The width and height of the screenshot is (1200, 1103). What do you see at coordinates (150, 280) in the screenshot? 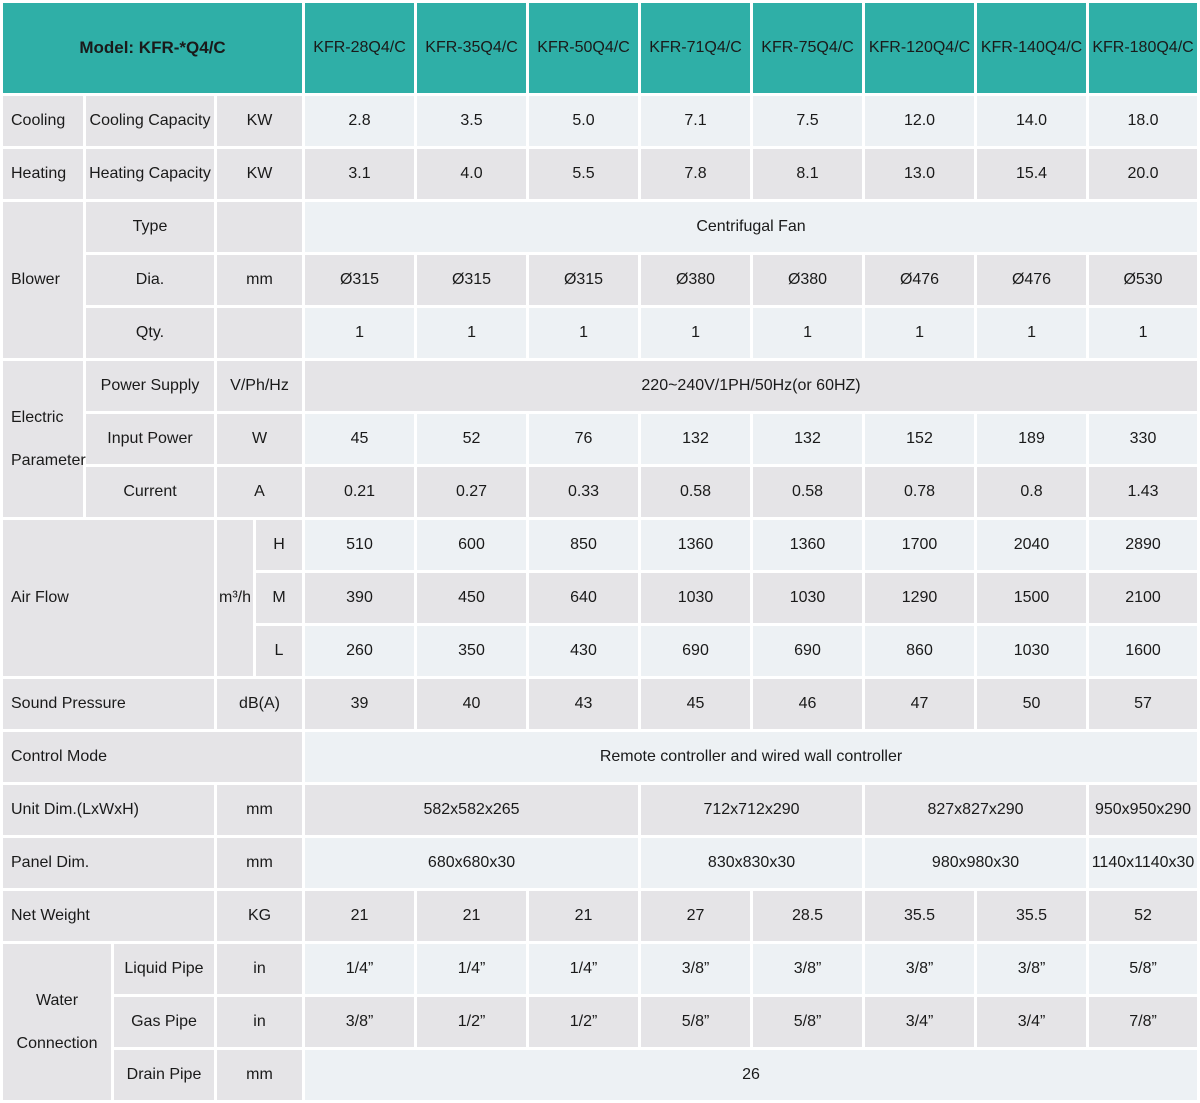
I see `row-label: Dia.` at bounding box center [150, 280].